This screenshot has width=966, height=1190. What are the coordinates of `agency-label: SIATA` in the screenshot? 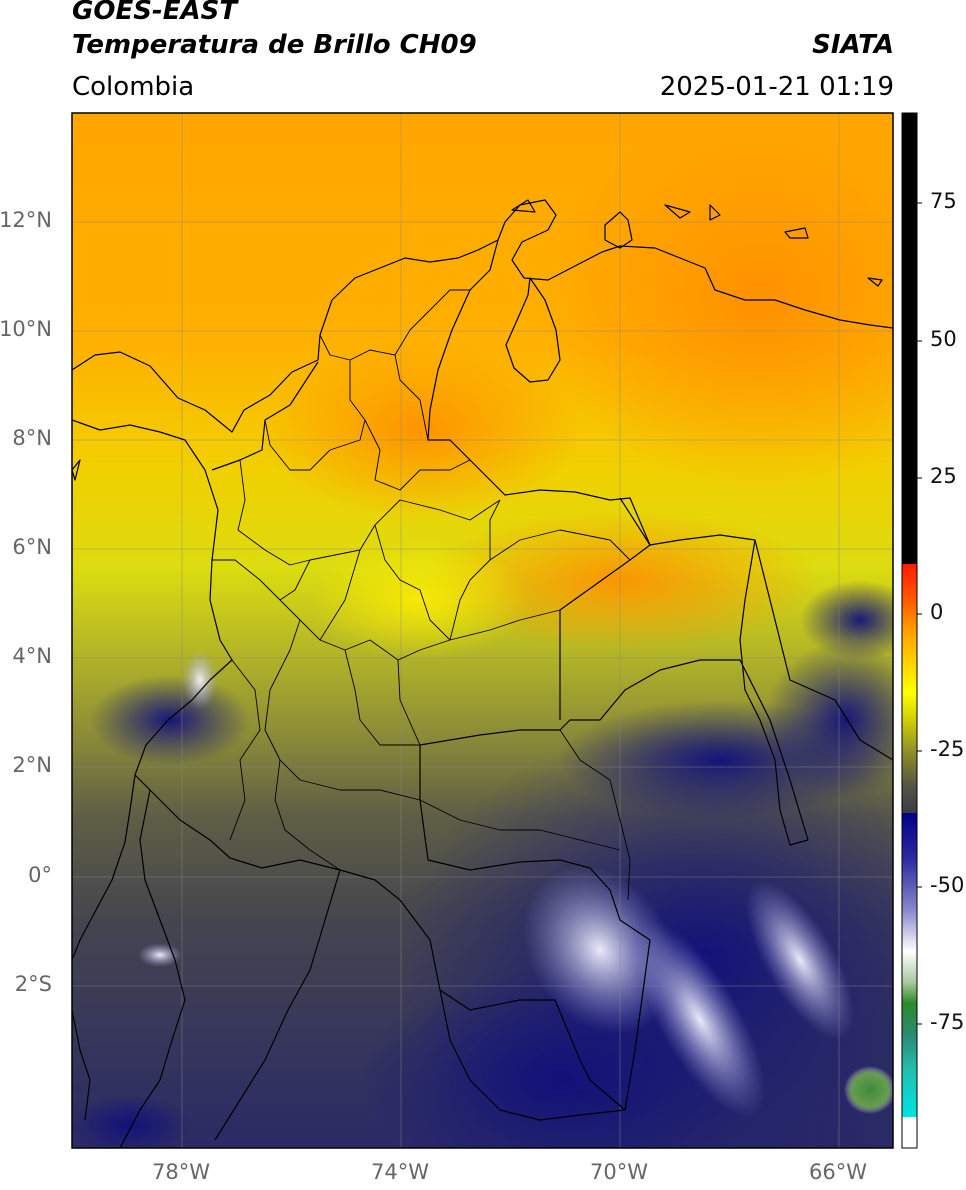 It's located at (853, 45).